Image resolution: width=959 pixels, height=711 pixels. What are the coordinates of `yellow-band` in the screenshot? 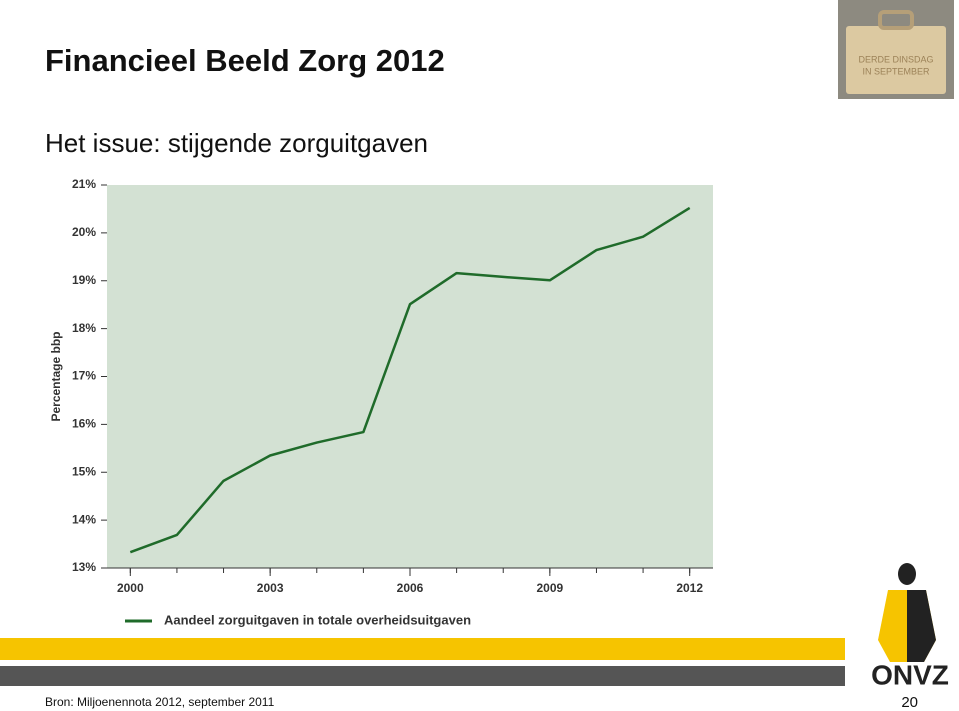 It's located at (422, 649).